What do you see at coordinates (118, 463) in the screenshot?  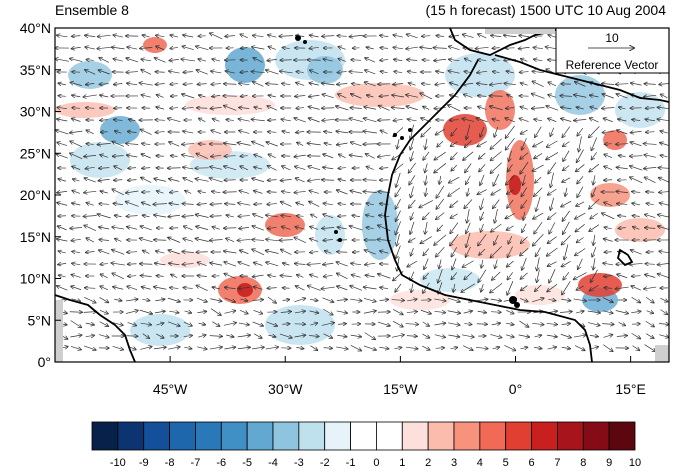 I see `colorbar-label: -10` at bounding box center [118, 463].